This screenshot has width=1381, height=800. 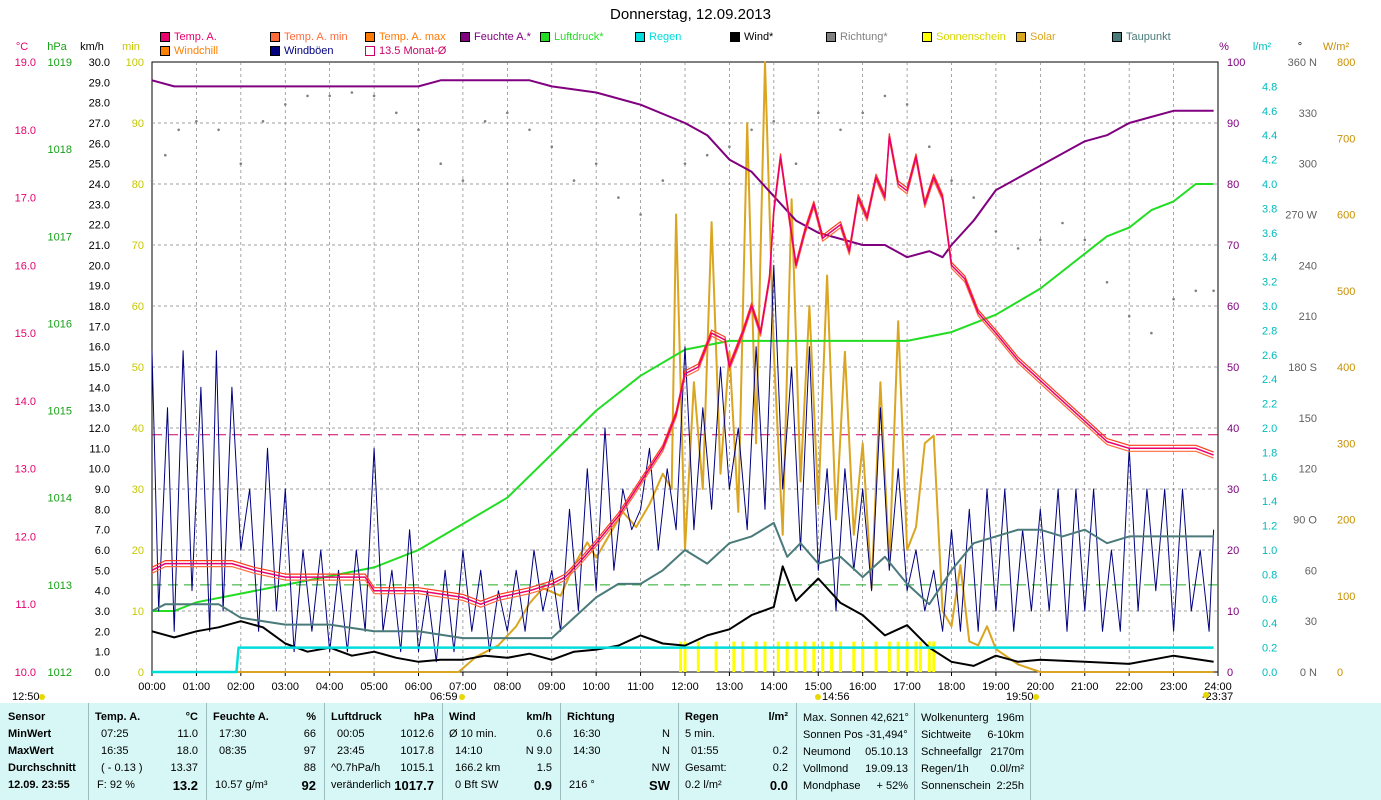 What do you see at coordinates (666, 734) in the screenshot?
I see `dir-r1-value: N` at bounding box center [666, 734].